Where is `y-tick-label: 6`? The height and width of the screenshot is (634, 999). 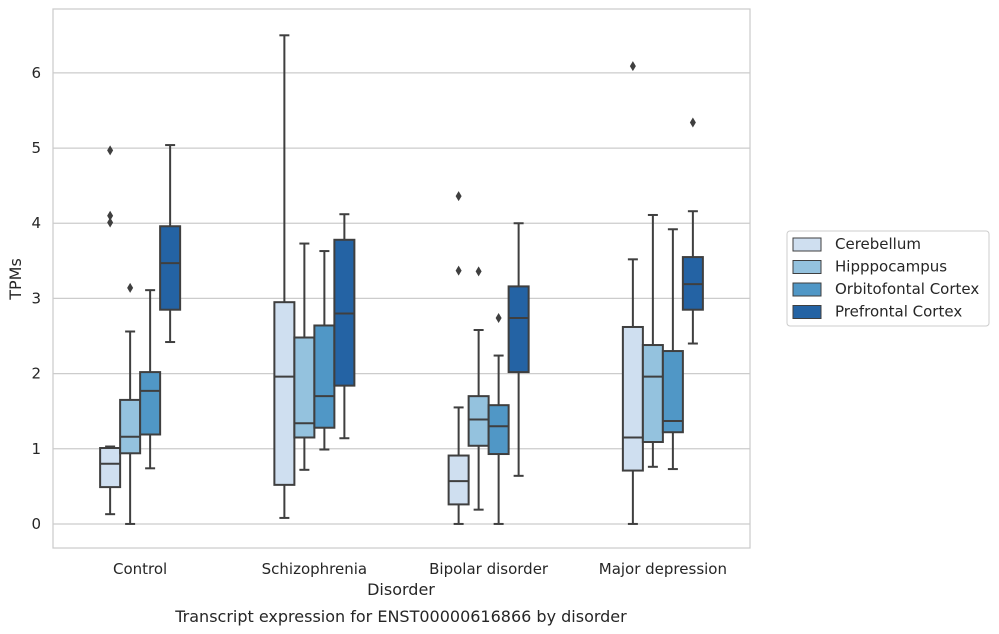
y-tick-label: 6 is located at coordinates (36, 73).